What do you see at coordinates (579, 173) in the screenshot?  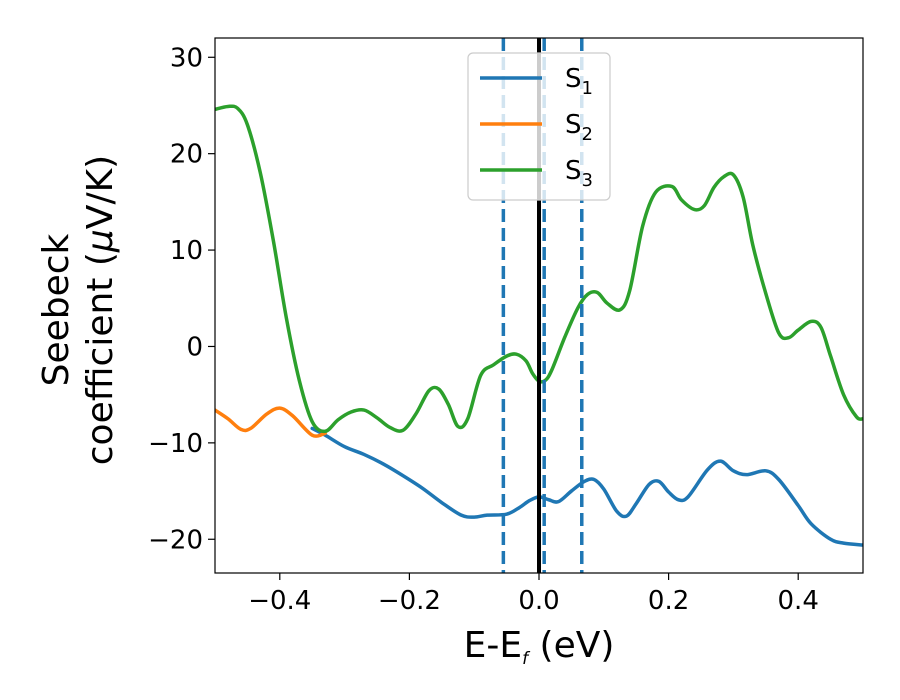 I see `legend-label: S3` at bounding box center [579, 173].